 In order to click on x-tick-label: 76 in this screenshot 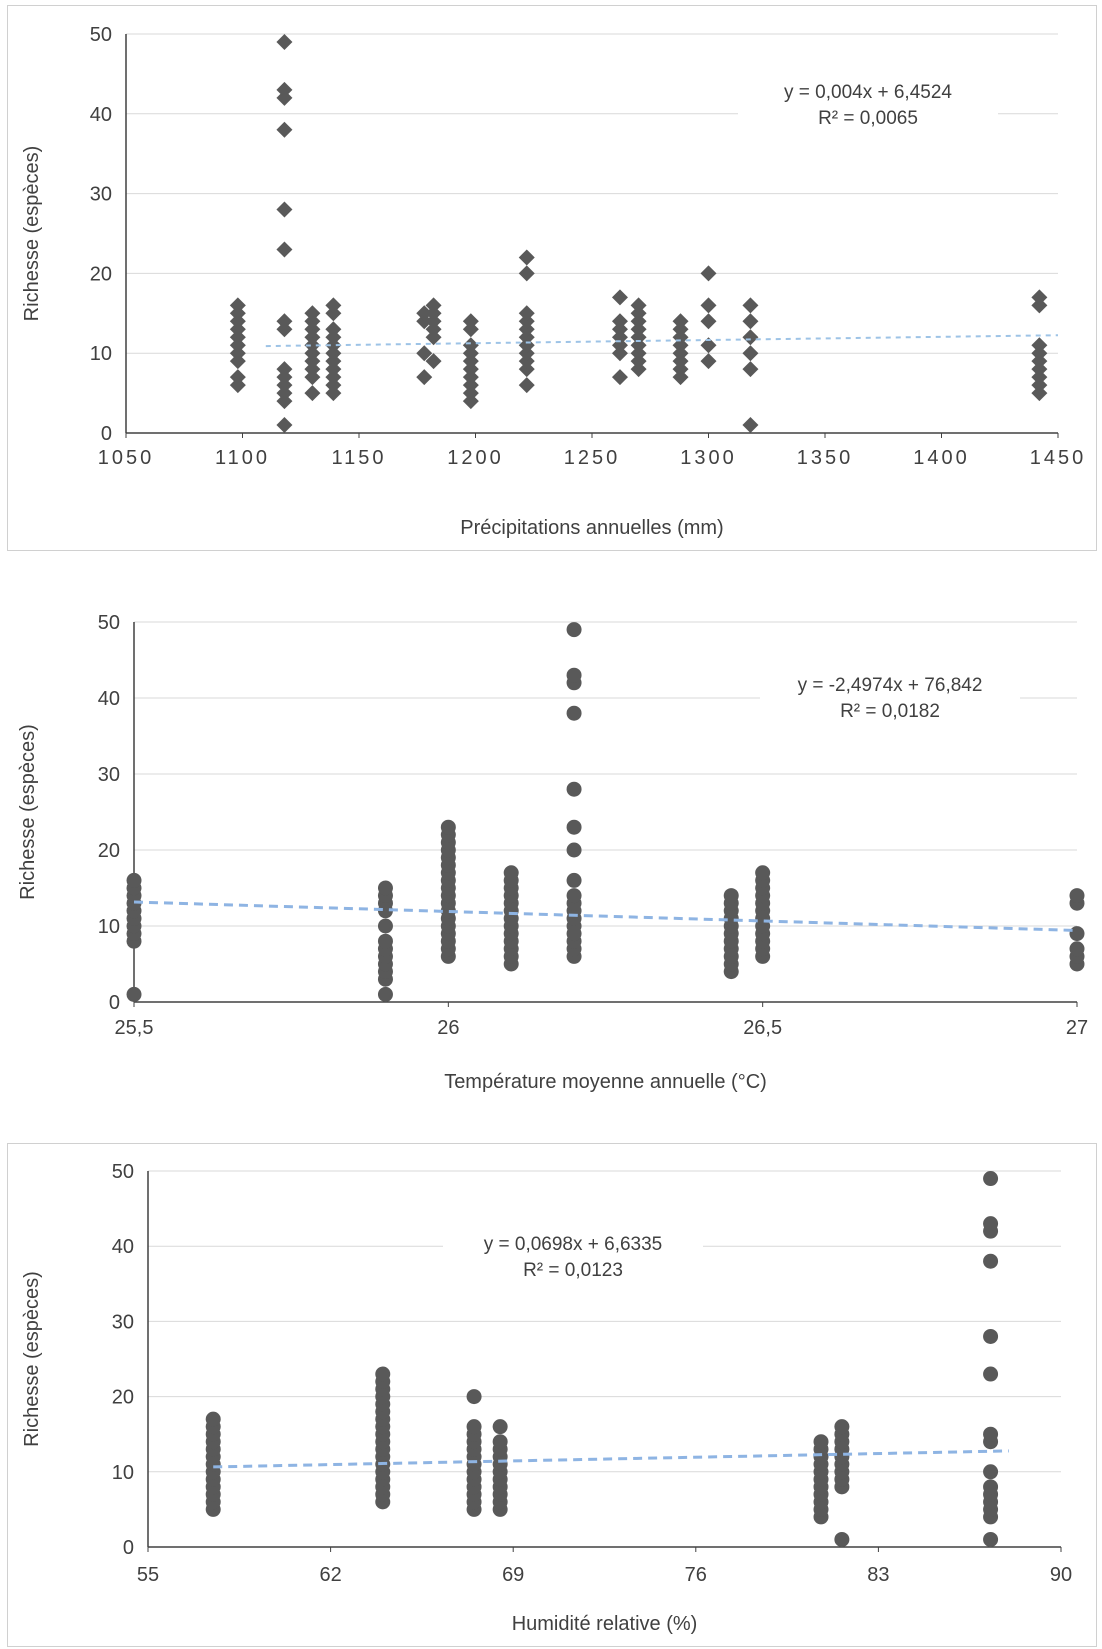, I will do `click(696, 1575)`.